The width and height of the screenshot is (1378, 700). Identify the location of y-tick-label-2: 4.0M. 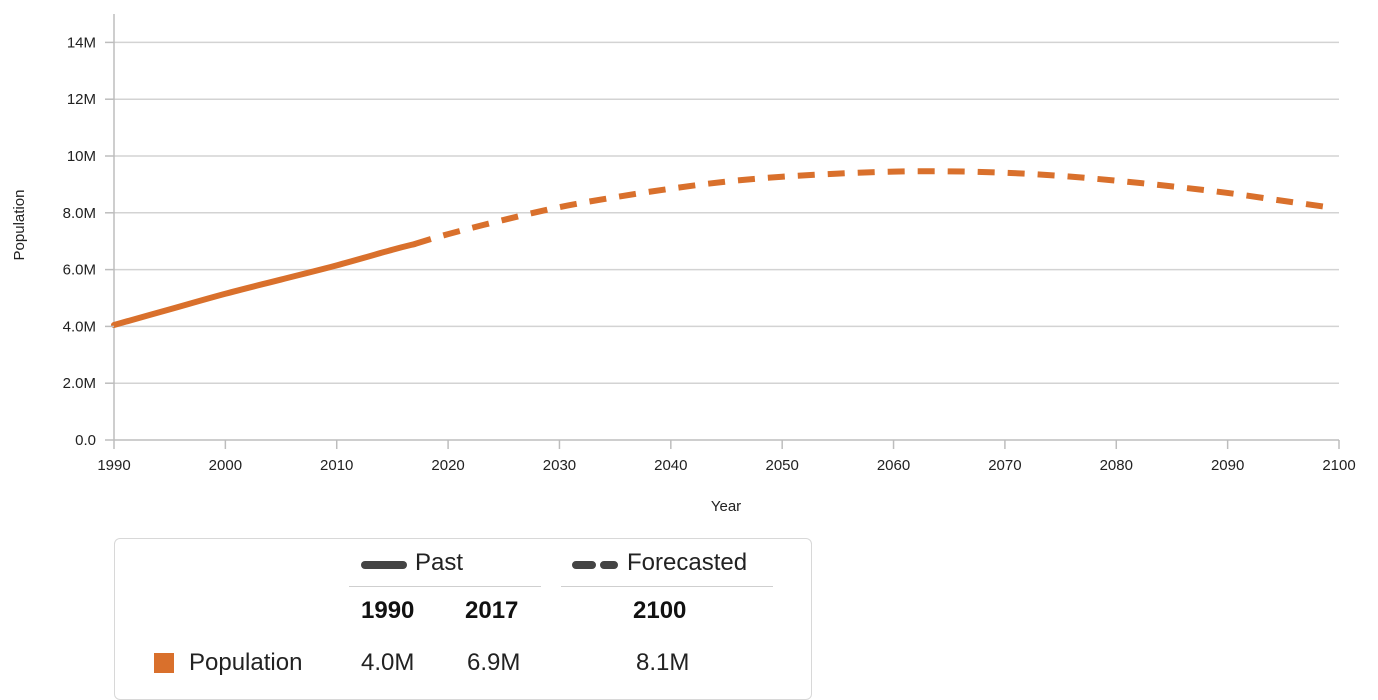
(79, 326).